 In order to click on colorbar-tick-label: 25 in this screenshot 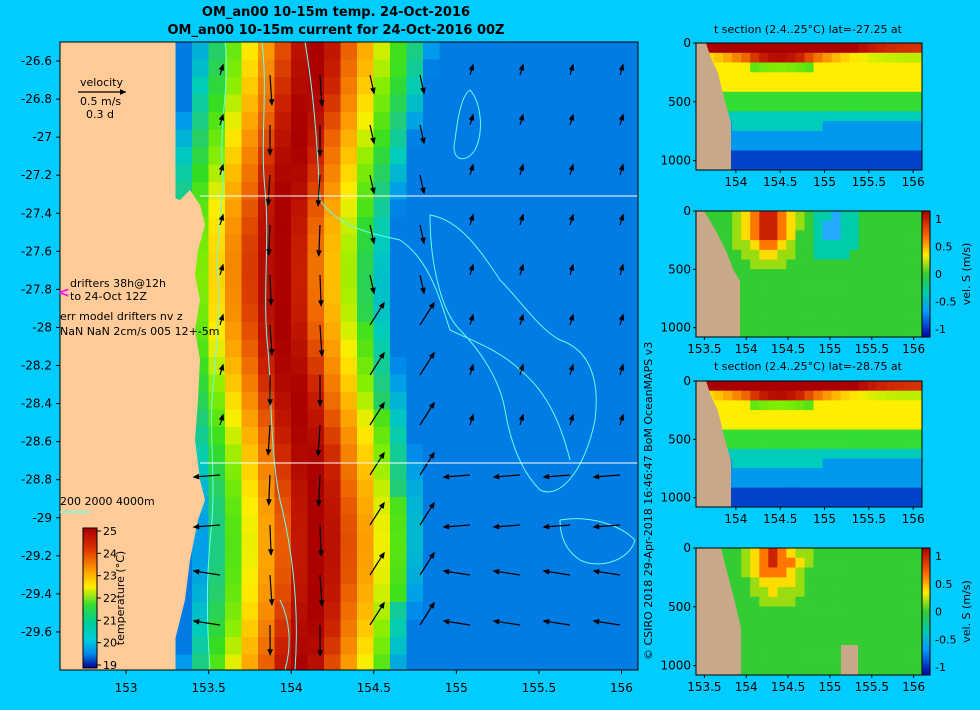, I will do `click(110, 531)`.